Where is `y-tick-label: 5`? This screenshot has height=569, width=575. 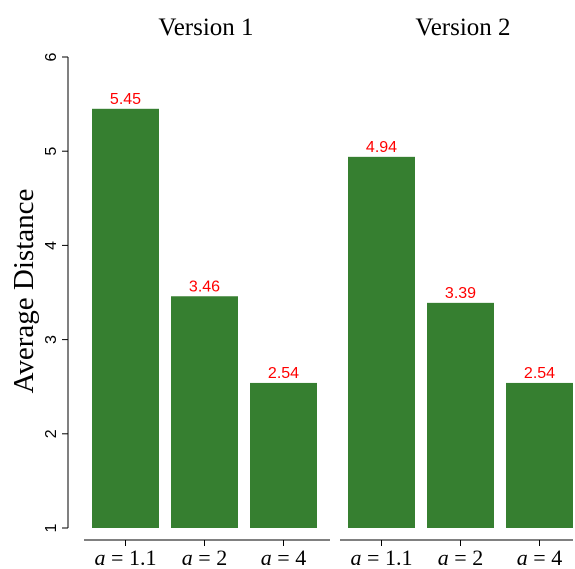
y-tick-label: 5 is located at coordinates (51, 151).